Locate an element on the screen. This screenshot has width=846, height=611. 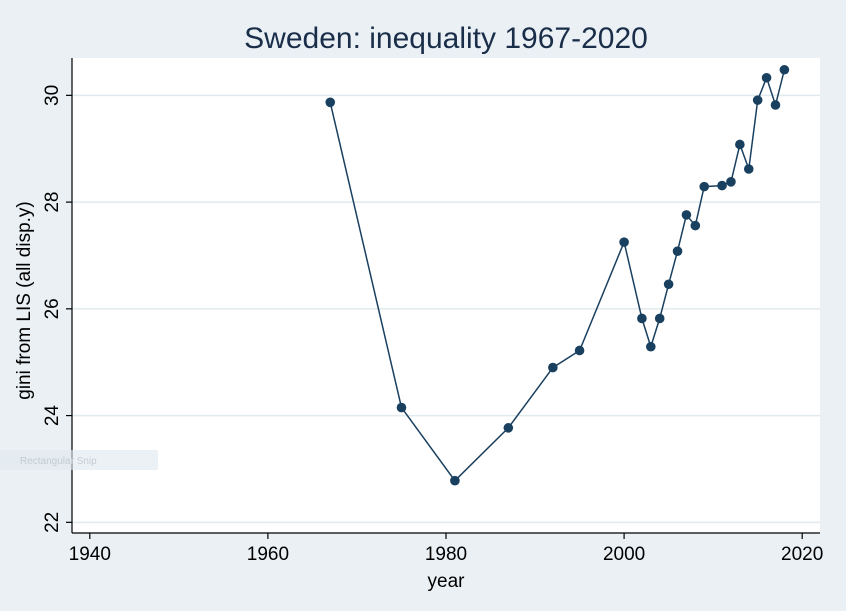
x-tick-label-2000: 2000 is located at coordinates (624, 554).